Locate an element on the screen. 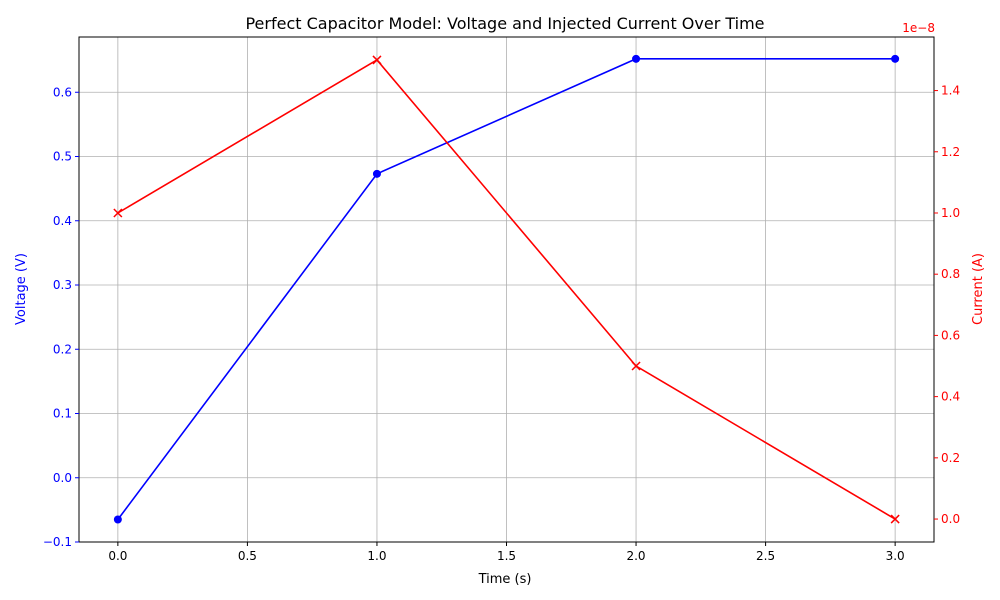 The width and height of the screenshot is (1000, 600). x-tick-label: 3.0 is located at coordinates (895, 556).